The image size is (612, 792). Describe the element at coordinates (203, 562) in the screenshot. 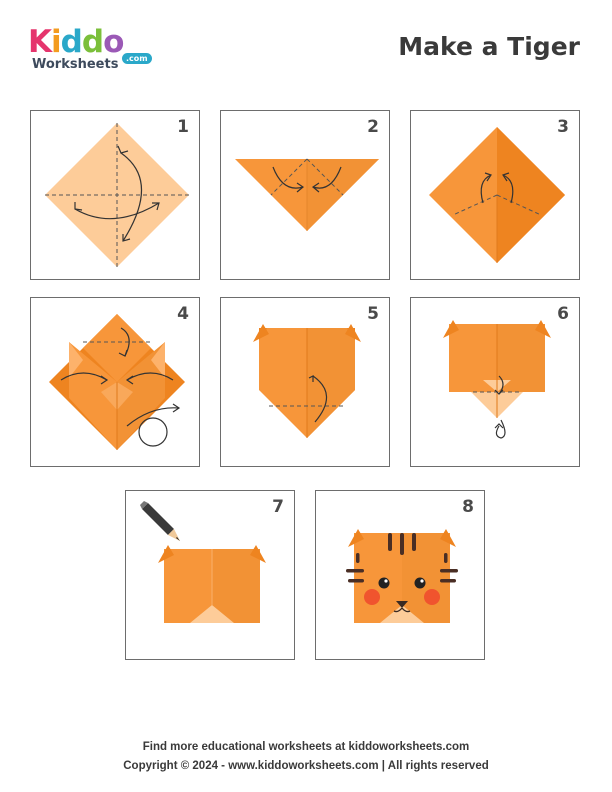

I see `step-7-diagram` at that location.